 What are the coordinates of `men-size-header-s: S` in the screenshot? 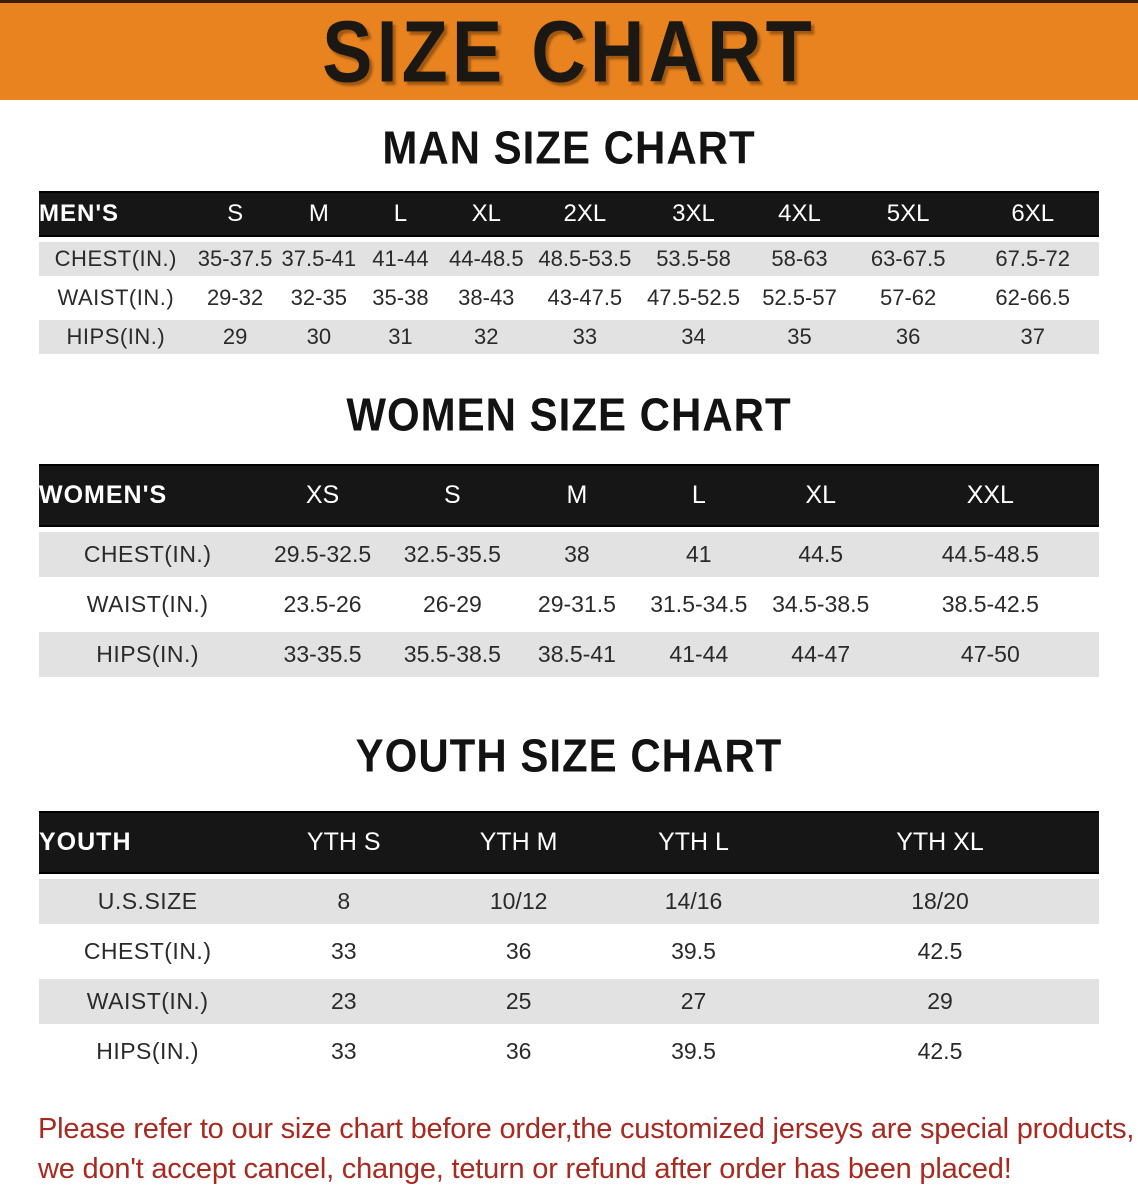 It's located at (235, 214).